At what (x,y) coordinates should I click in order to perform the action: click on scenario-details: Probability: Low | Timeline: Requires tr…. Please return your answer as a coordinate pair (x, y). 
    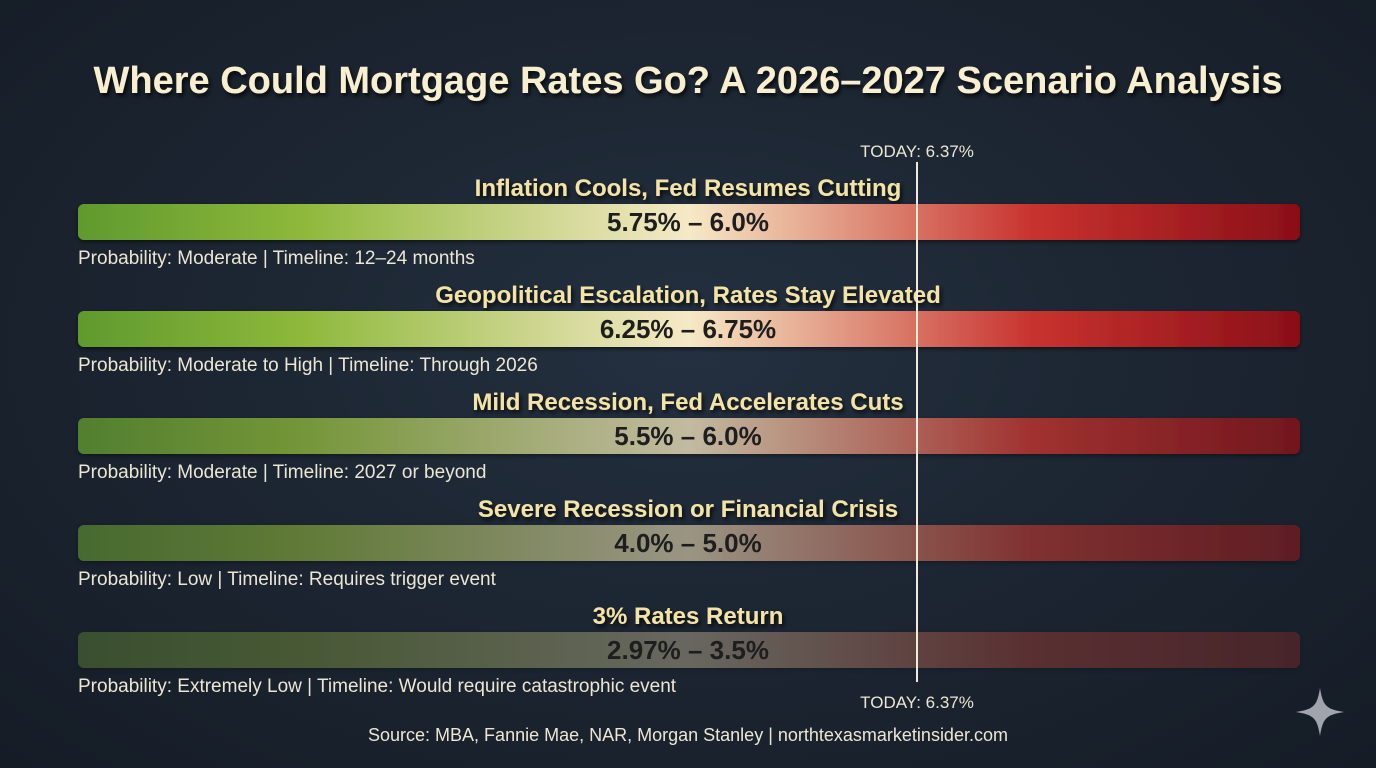
    Looking at the image, I should click on (287, 579).